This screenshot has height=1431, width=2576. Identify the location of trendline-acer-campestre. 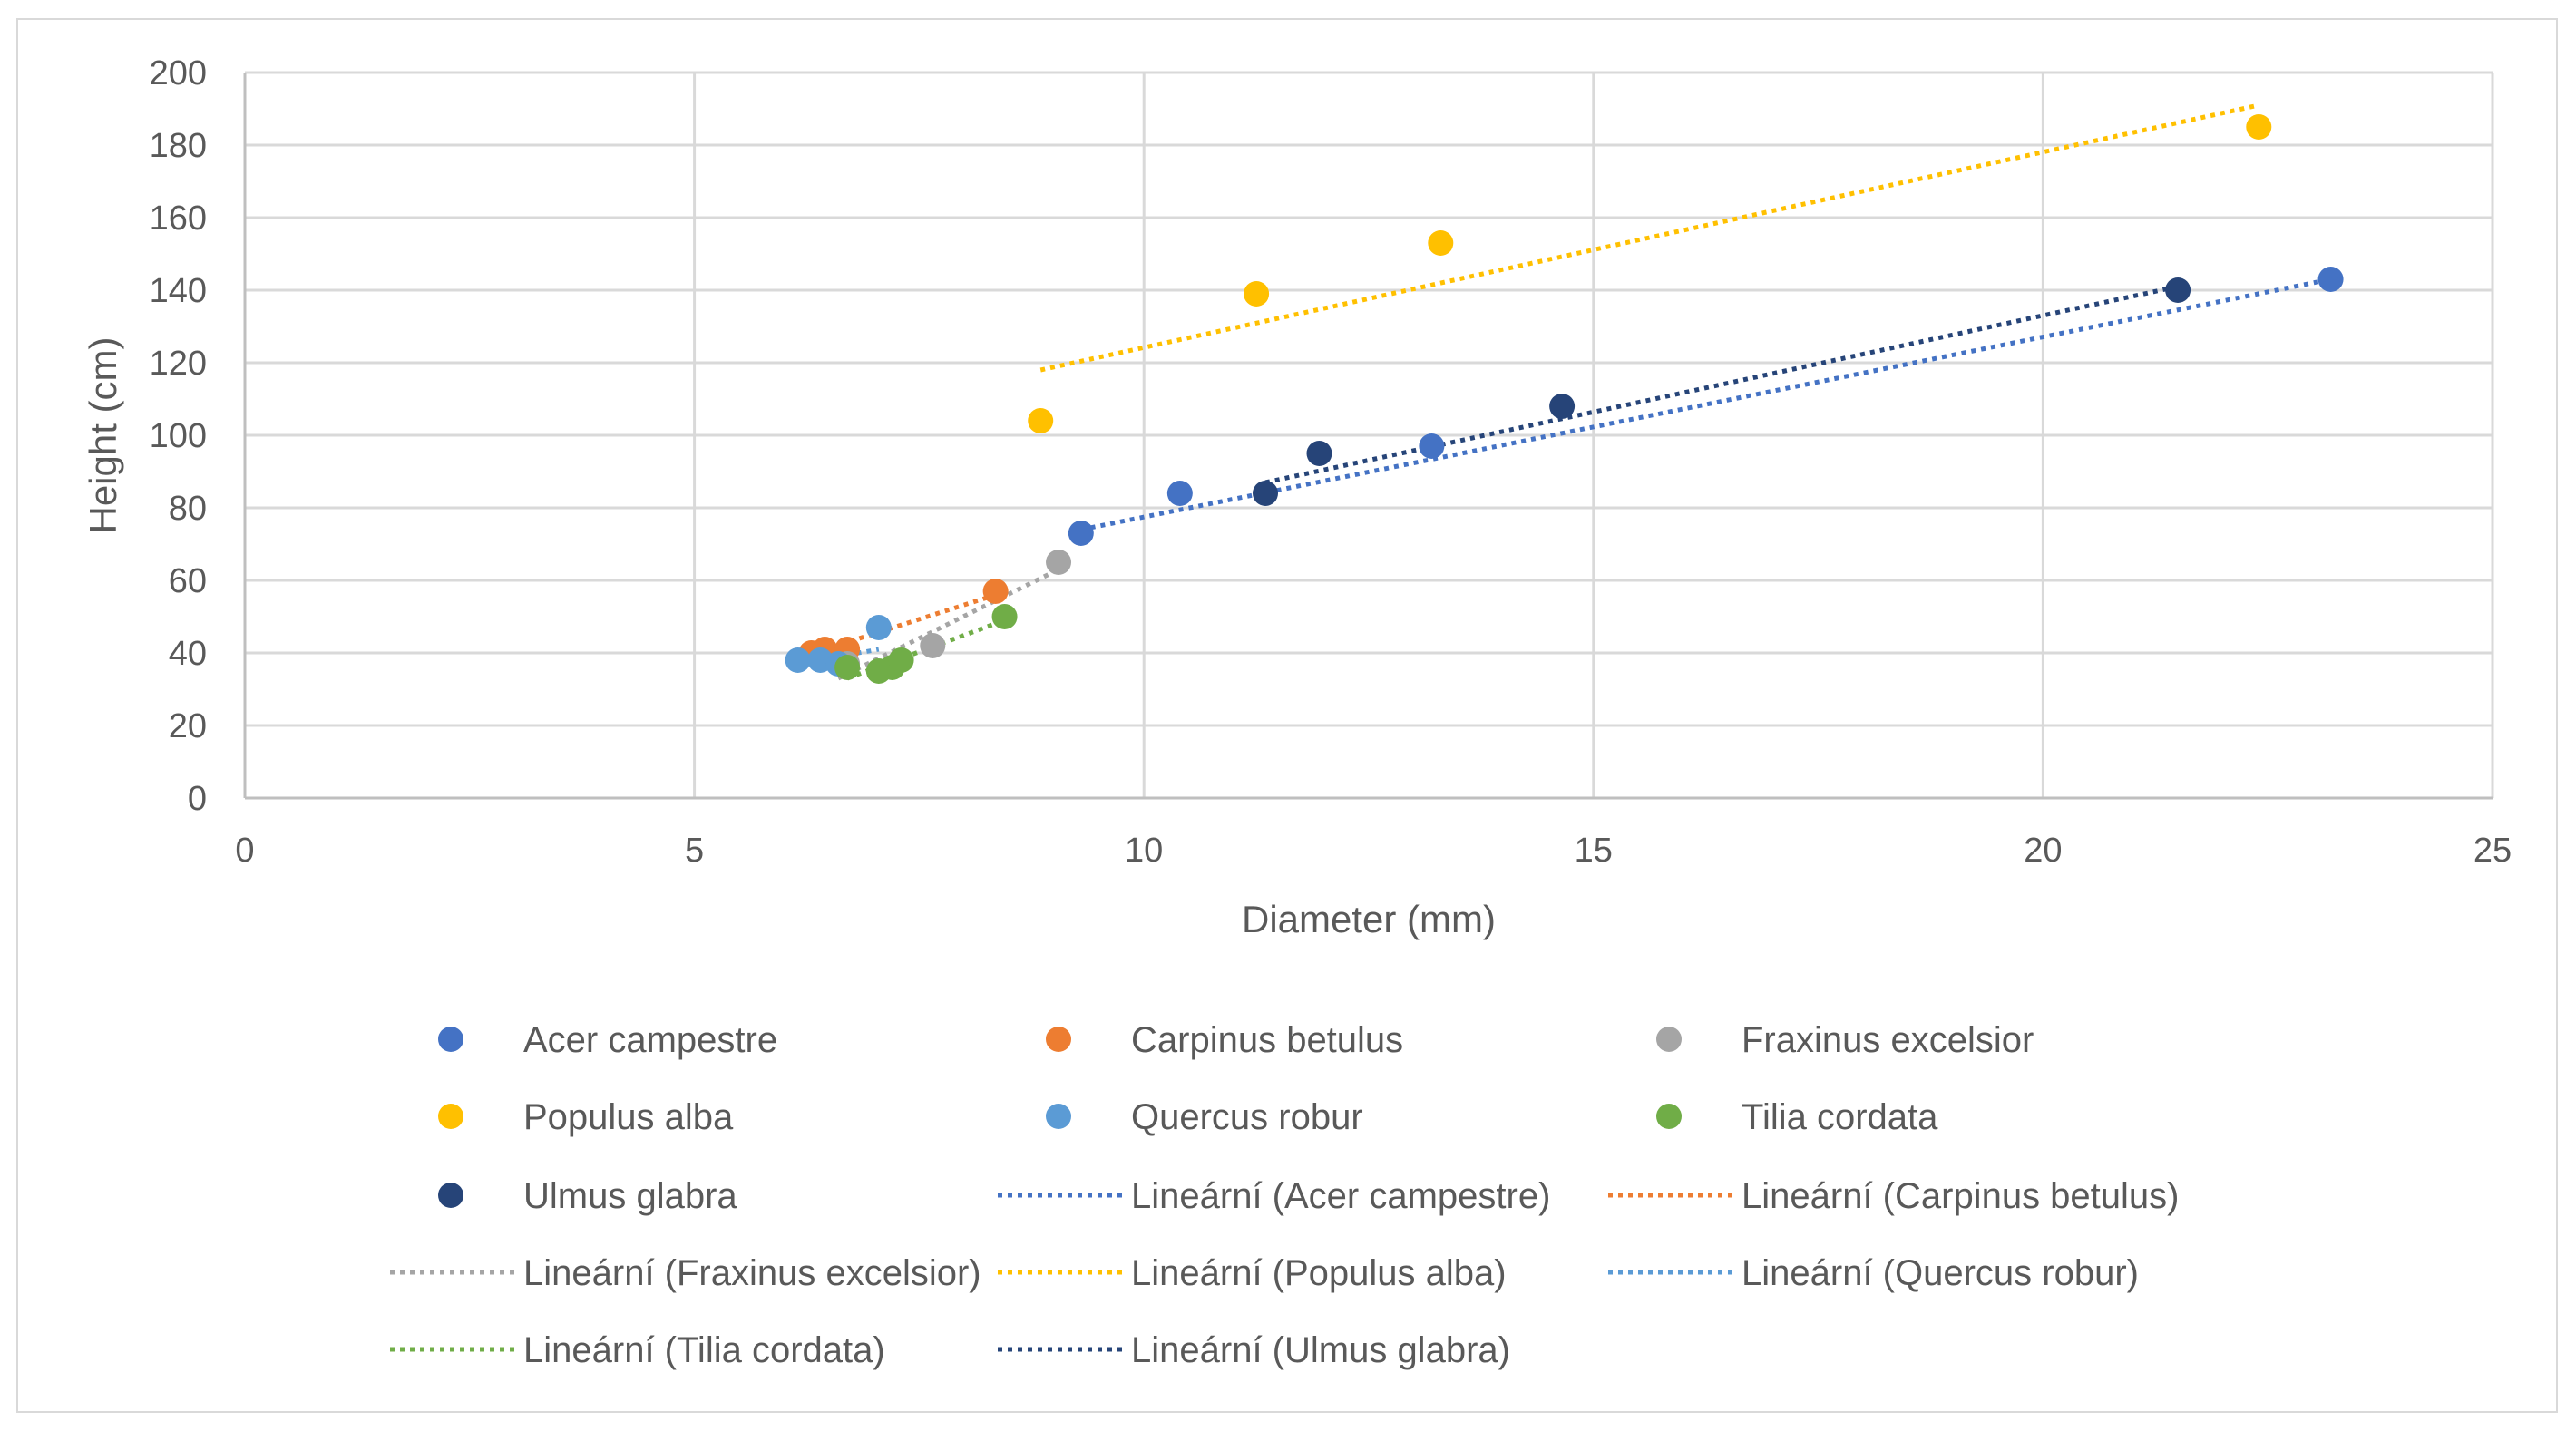
(1706, 404).